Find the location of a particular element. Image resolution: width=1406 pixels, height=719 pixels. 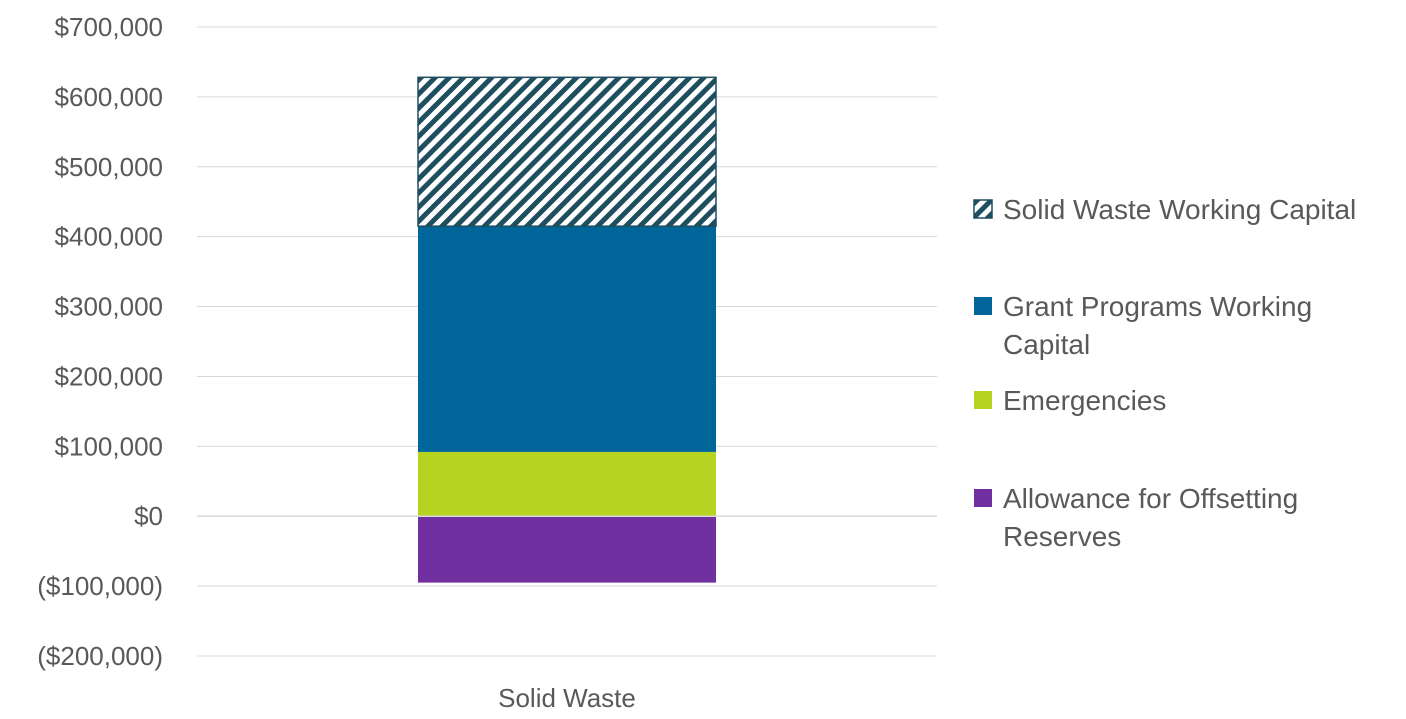

bar-segment-grant-programs-working-capital is located at coordinates (567, 339).